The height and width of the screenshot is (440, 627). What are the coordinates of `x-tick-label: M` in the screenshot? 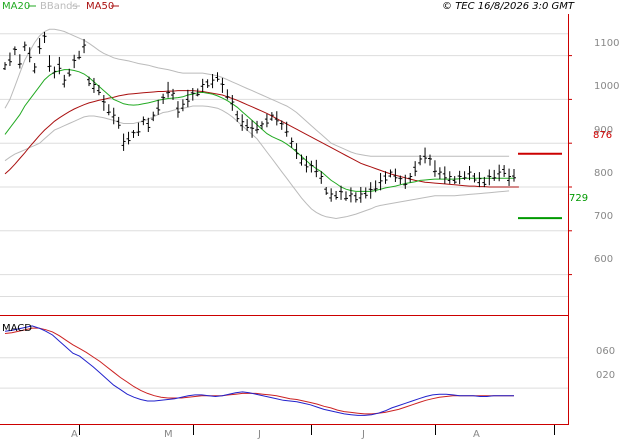 It's located at (168, 434).